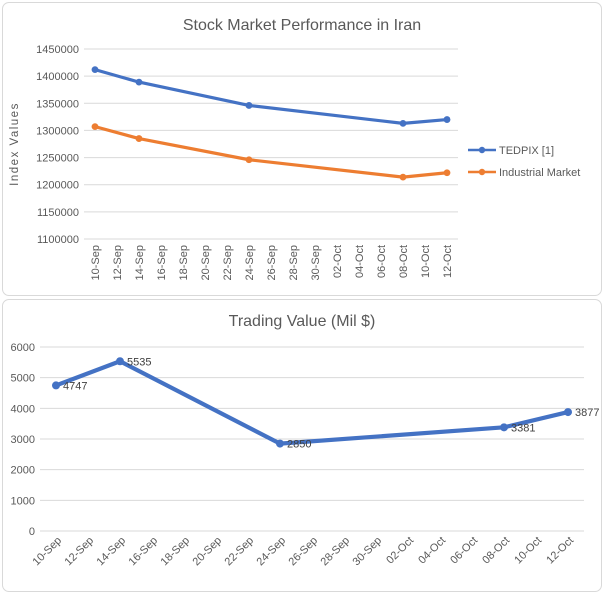 The height and width of the screenshot is (594, 604). I want to click on y-tick-label: 1100000, so click(58, 240).